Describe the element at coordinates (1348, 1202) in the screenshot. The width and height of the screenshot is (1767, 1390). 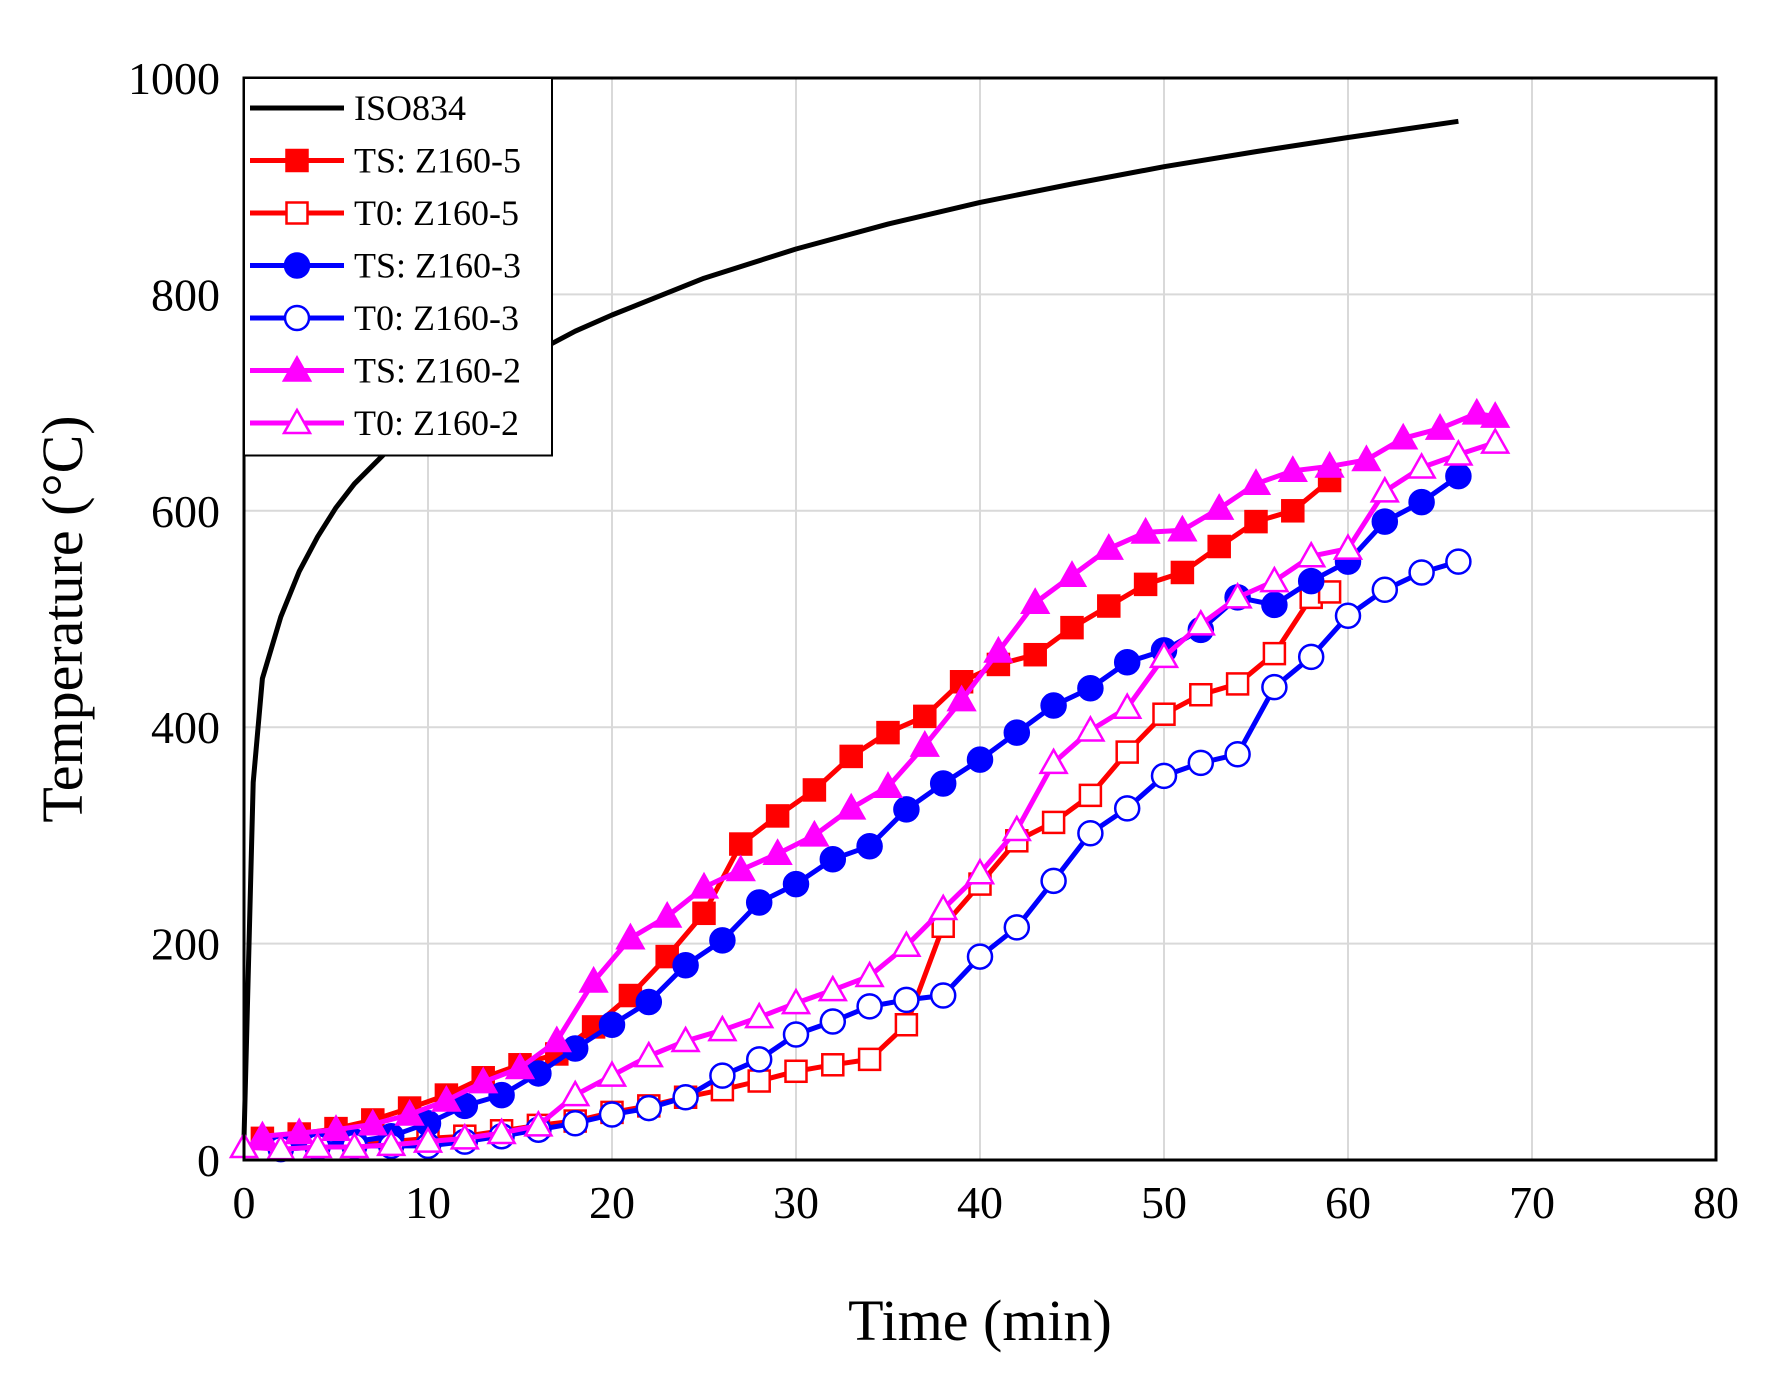
I see `x-tick-label: 60` at that location.